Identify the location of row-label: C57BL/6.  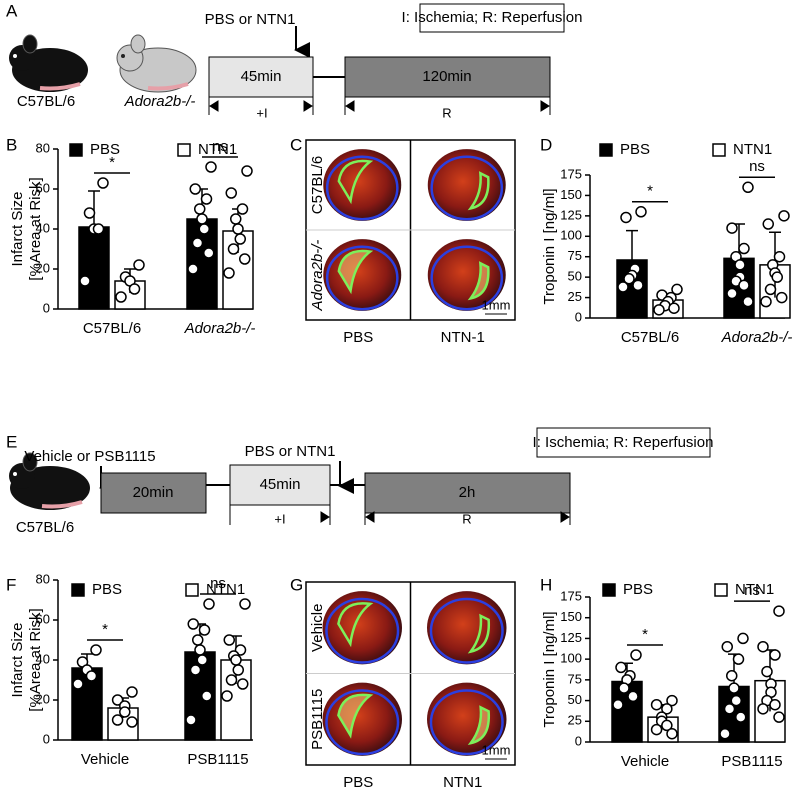
(317, 185).